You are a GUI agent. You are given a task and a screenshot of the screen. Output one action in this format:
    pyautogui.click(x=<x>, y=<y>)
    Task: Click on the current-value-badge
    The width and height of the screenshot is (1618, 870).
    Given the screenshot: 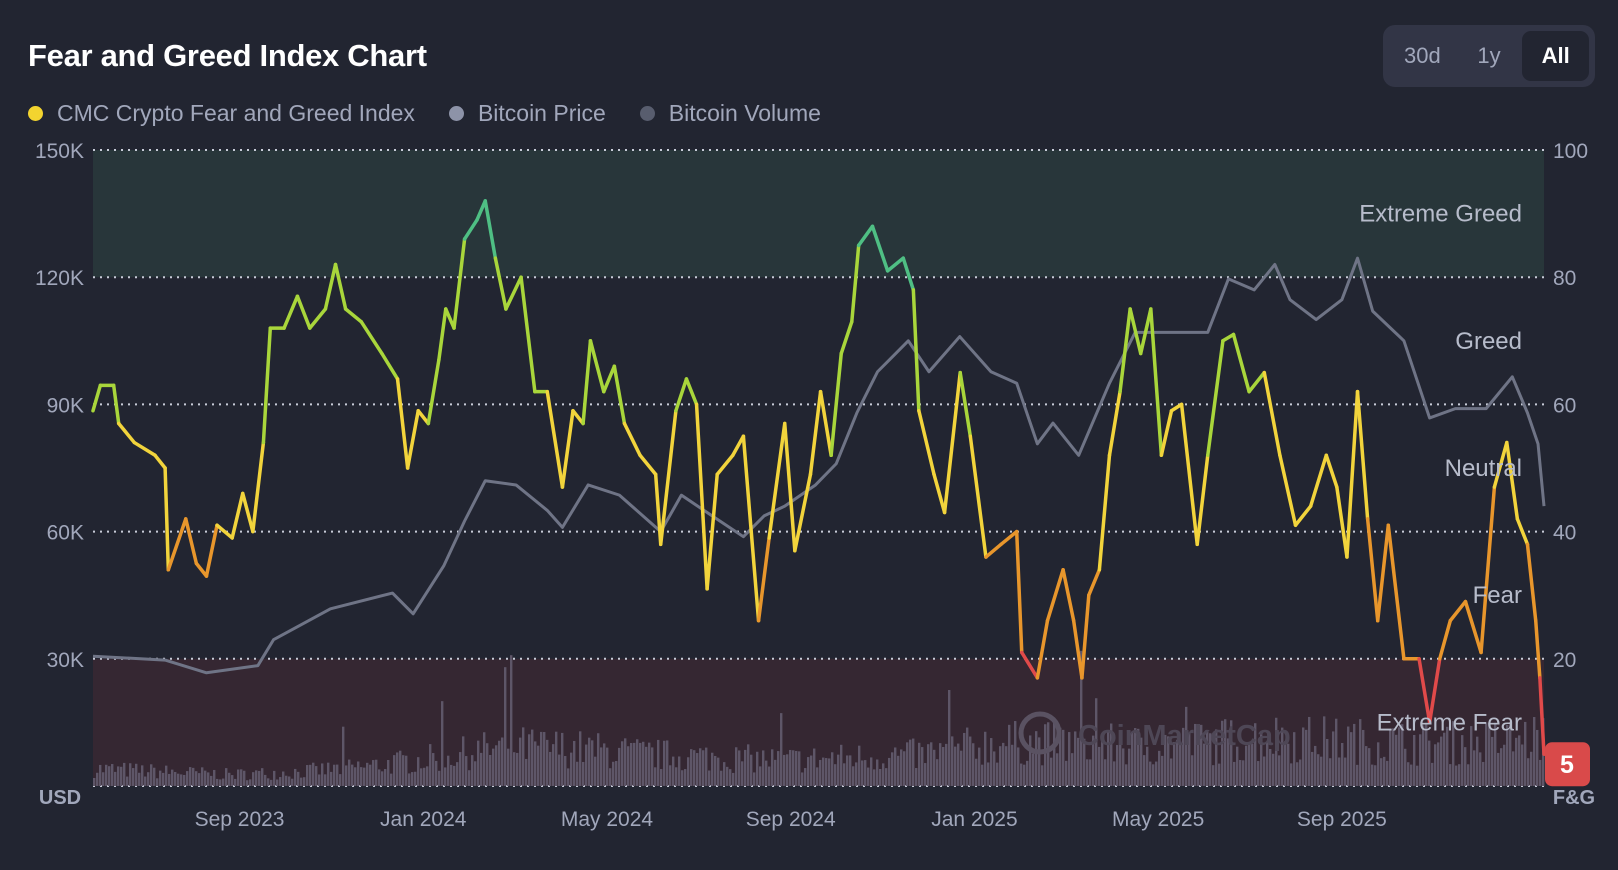 What is the action you would take?
    pyautogui.click(x=1567, y=764)
    